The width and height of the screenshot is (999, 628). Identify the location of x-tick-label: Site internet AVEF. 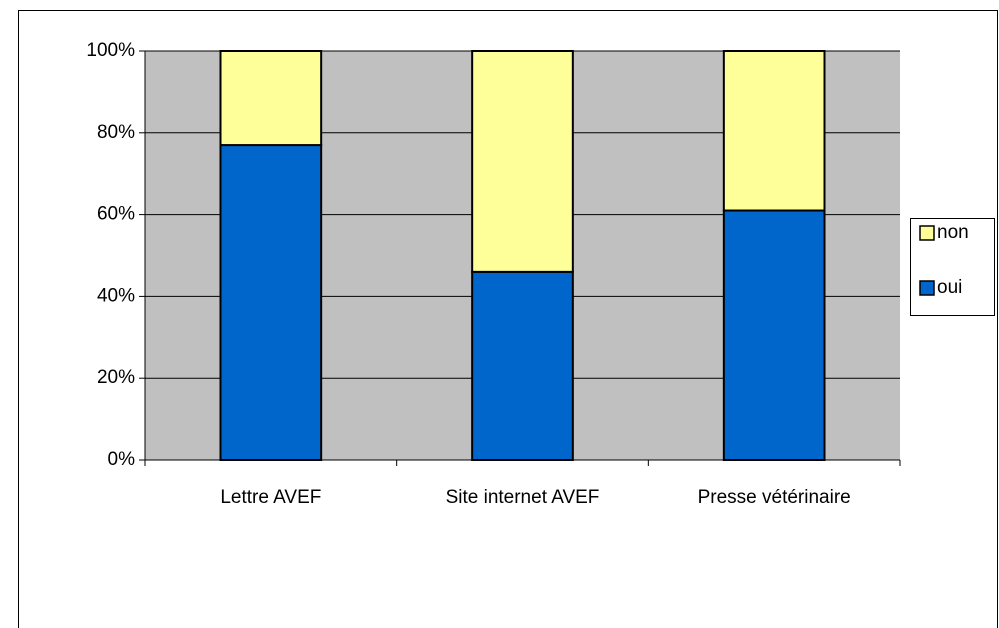
(523, 497).